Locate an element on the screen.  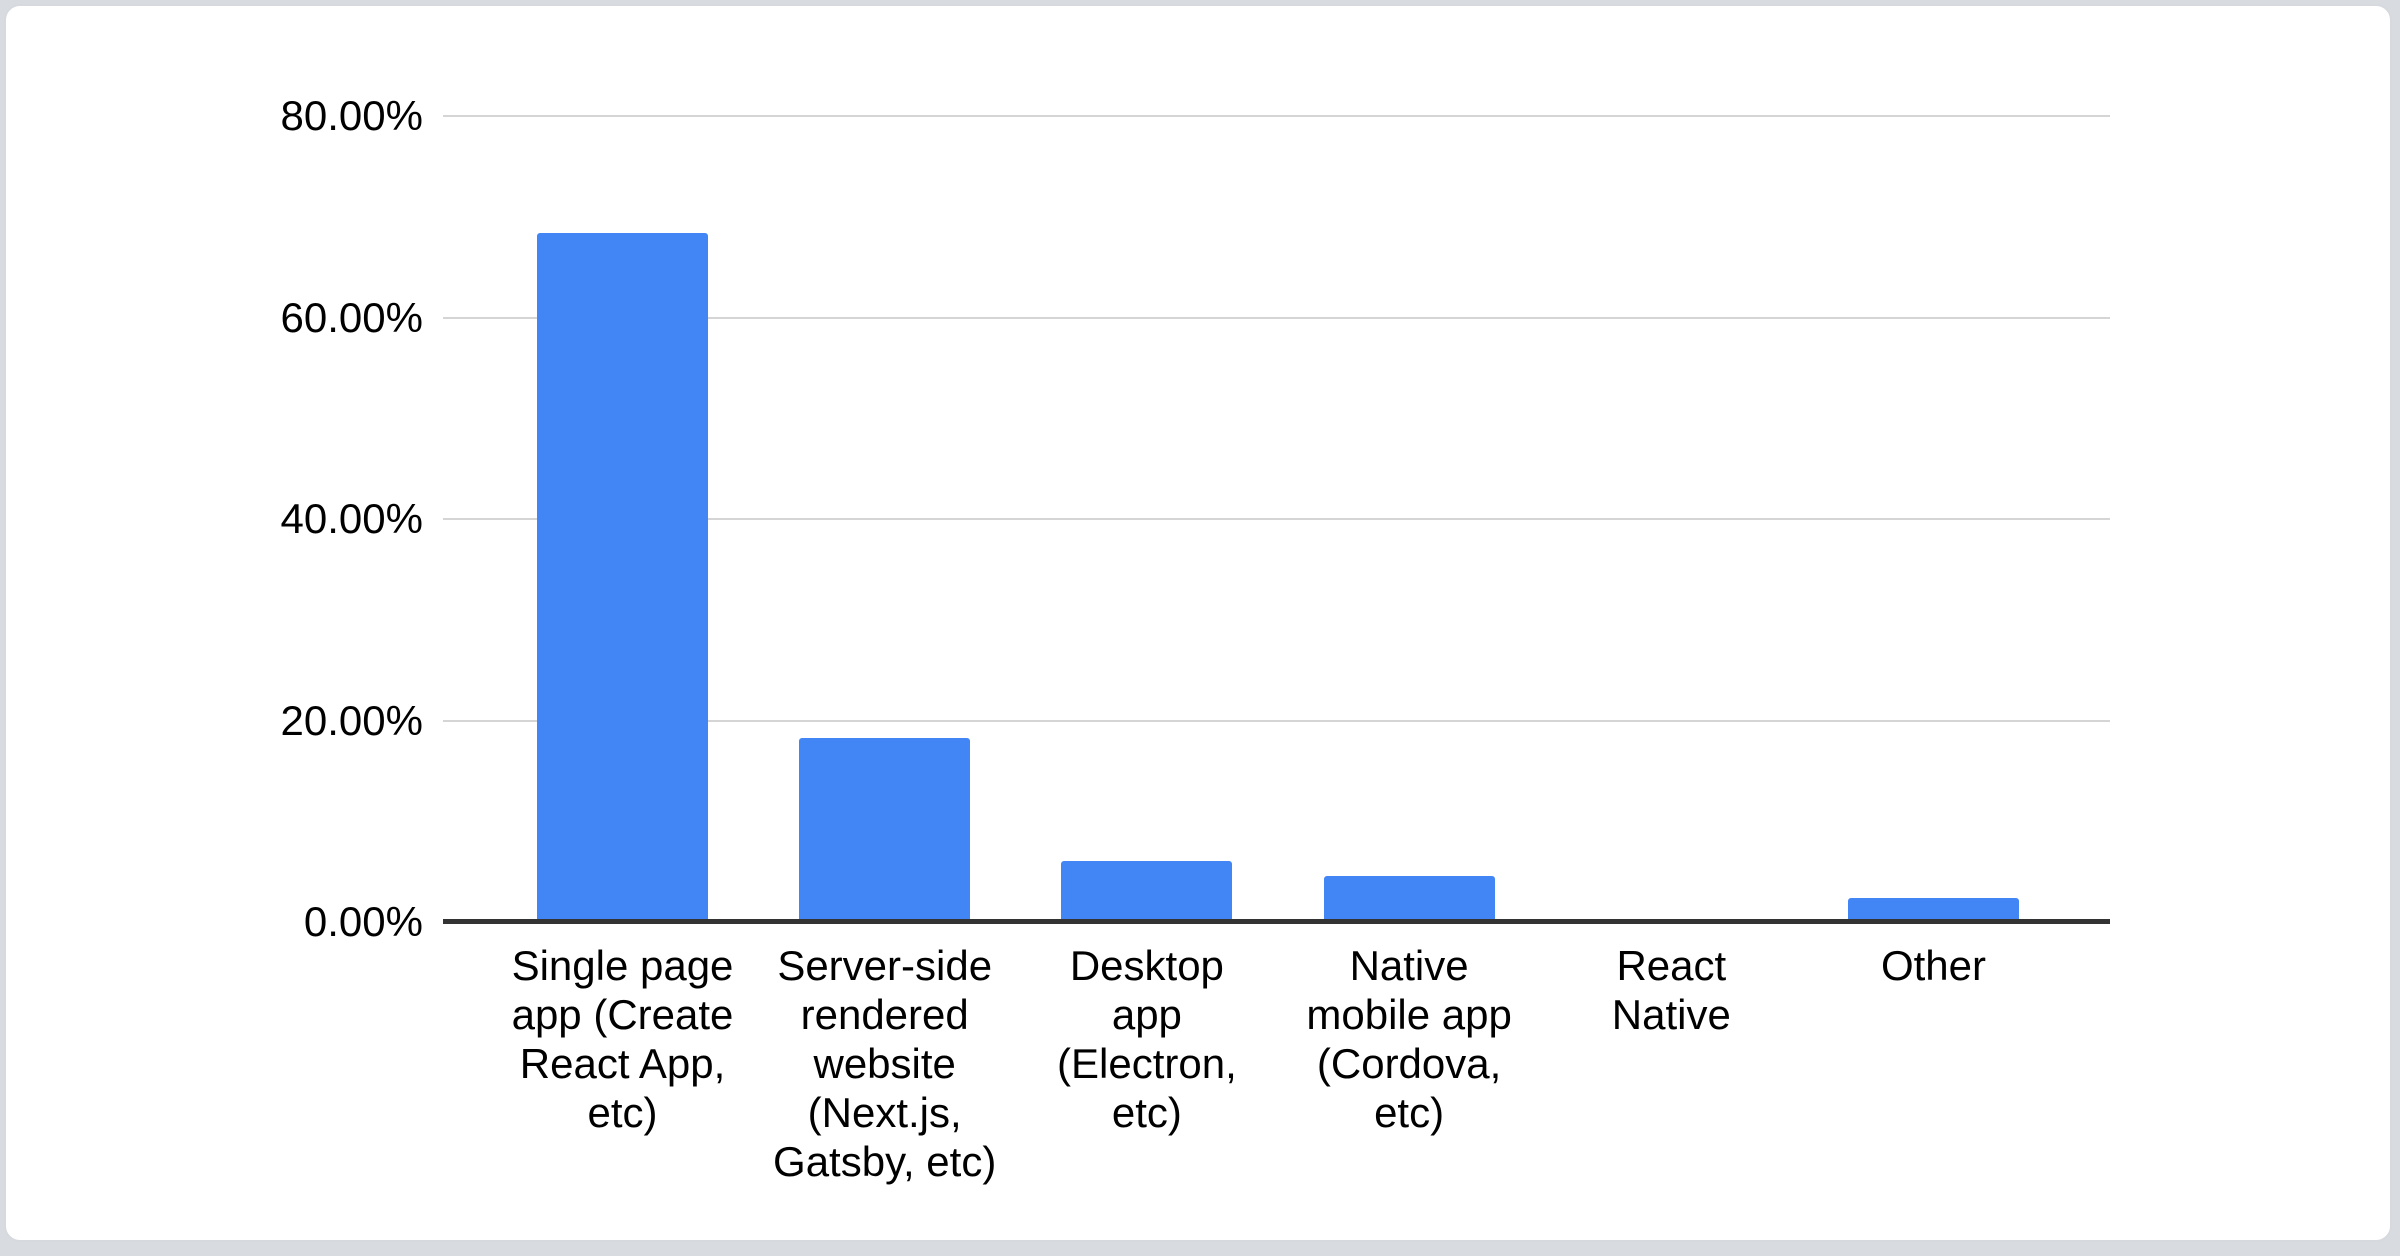
y-axis-tick-label-40: 40.00% is located at coordinates (351, 518).